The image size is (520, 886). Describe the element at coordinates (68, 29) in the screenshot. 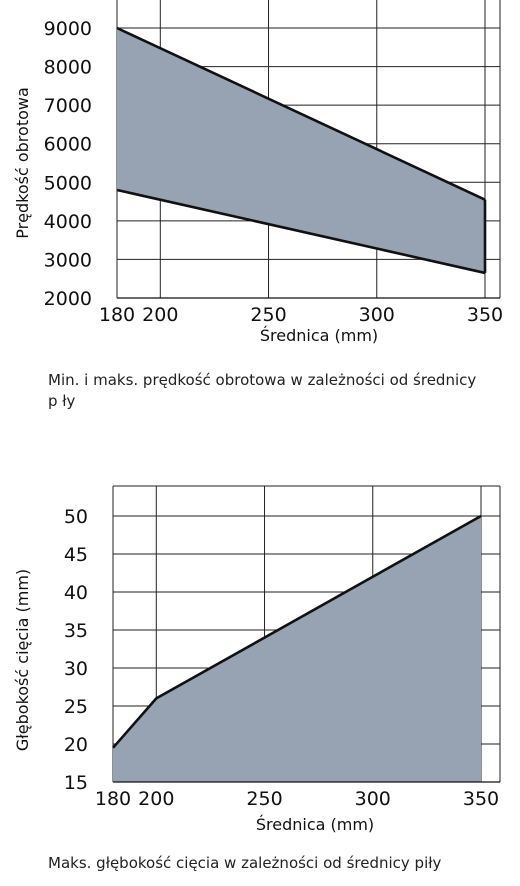

I see `y-tick-label: 9000` at that location.